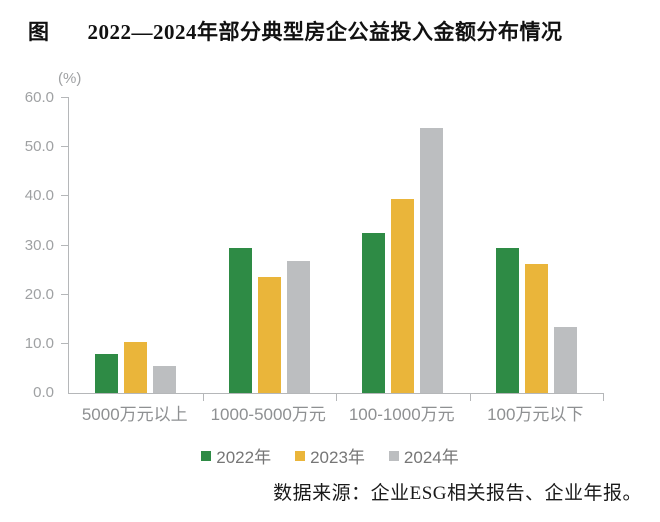  I want to click on y-tick-label: 30.0, so click(39, 245).